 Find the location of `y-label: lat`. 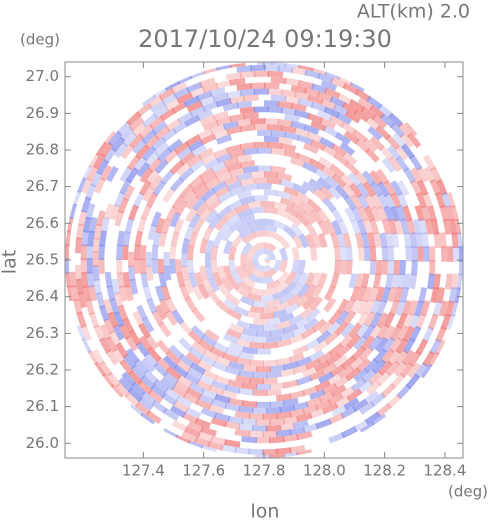

y-label: lat is located at coordinates (10, 262).